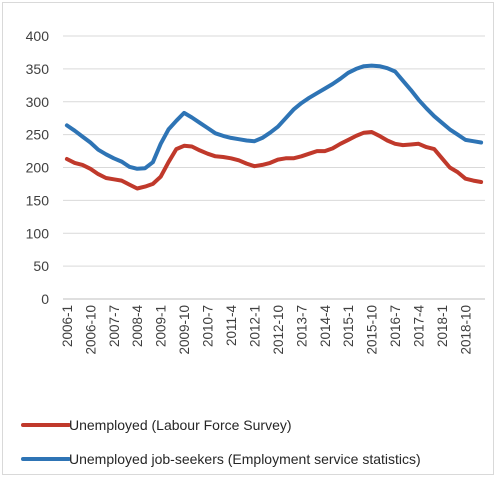 Image resolution: width=498 pixels, height=479 pixels. Describe the element at coordinates (208, 326) in the screenshot. I see `x-tick-label: 2010-7` at that location.